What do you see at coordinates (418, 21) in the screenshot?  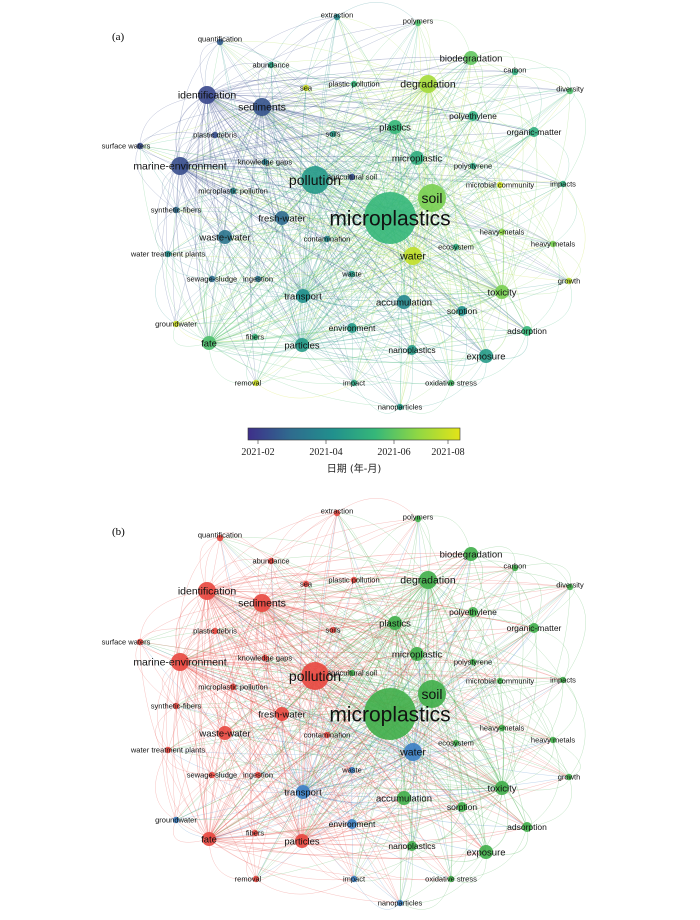 I see `panel-a-node-label: polymers` at bounding box center [418, 21].